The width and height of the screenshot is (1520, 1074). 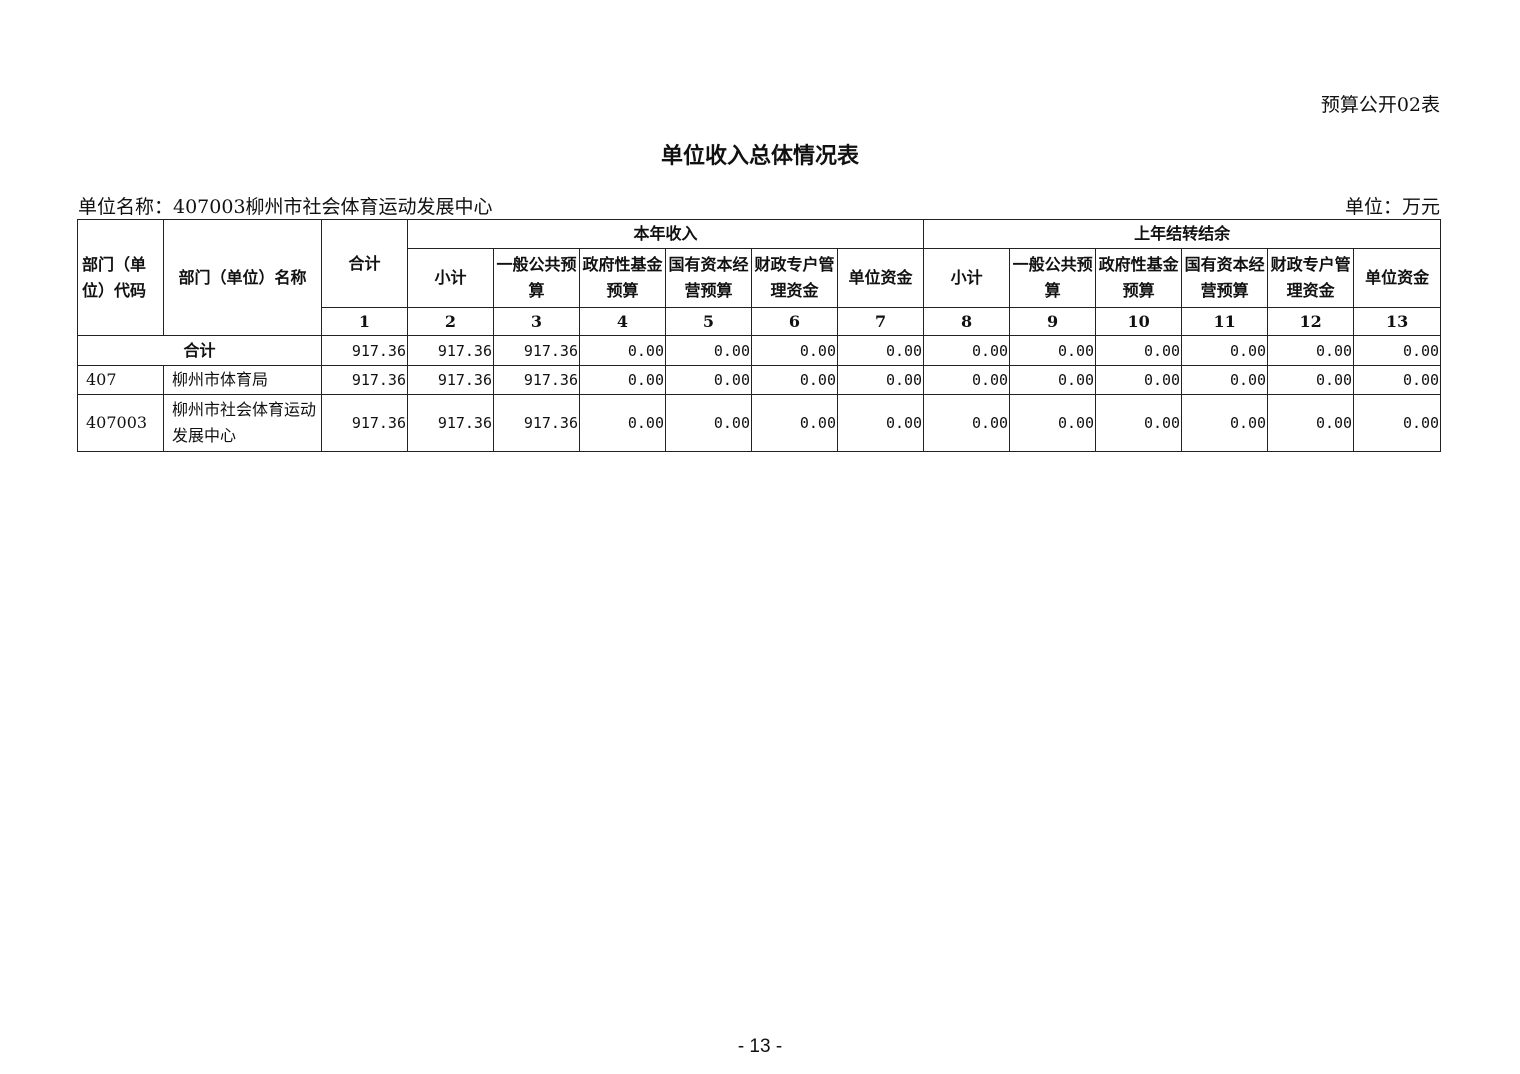 What do you see at coordinates (759, 156) in the screenshot?
I see `page-title: 单位收入总体情况表` at bounding box center [759, 156].